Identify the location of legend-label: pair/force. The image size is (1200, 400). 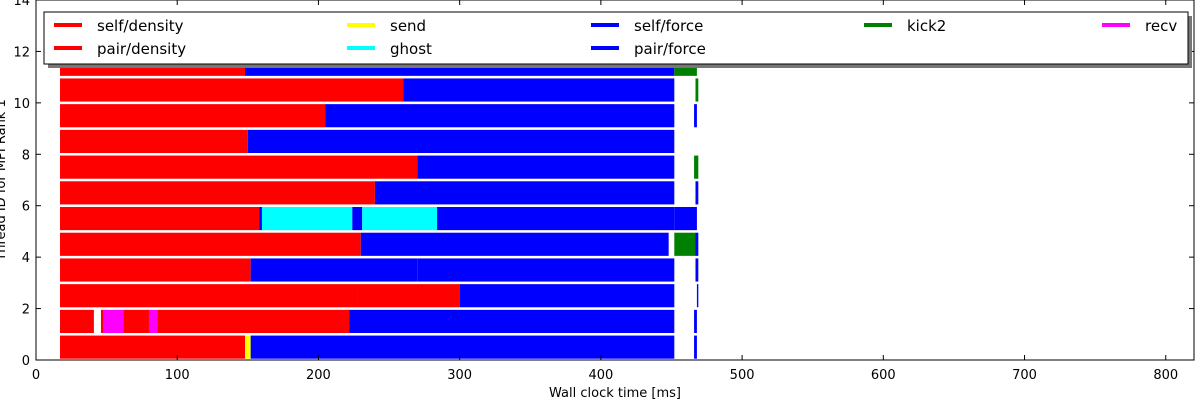
(670, 49).